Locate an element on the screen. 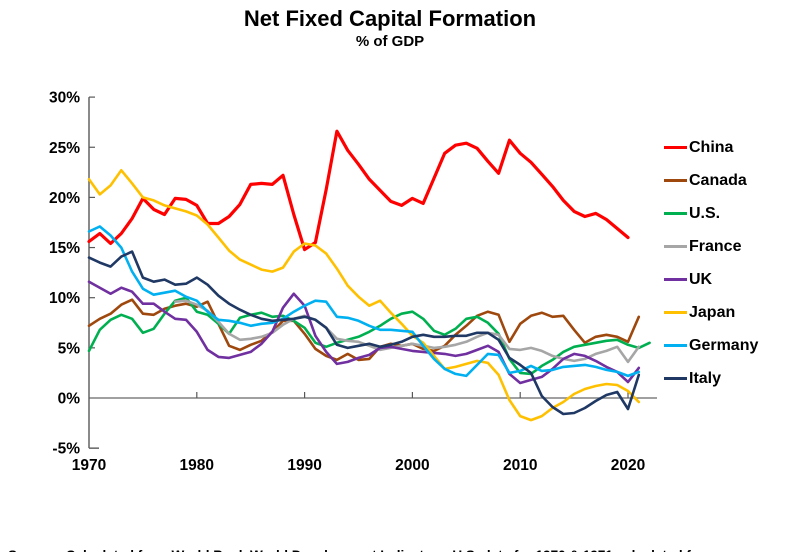  x-tick-label: 2000 is located at coordinates (412, 465).